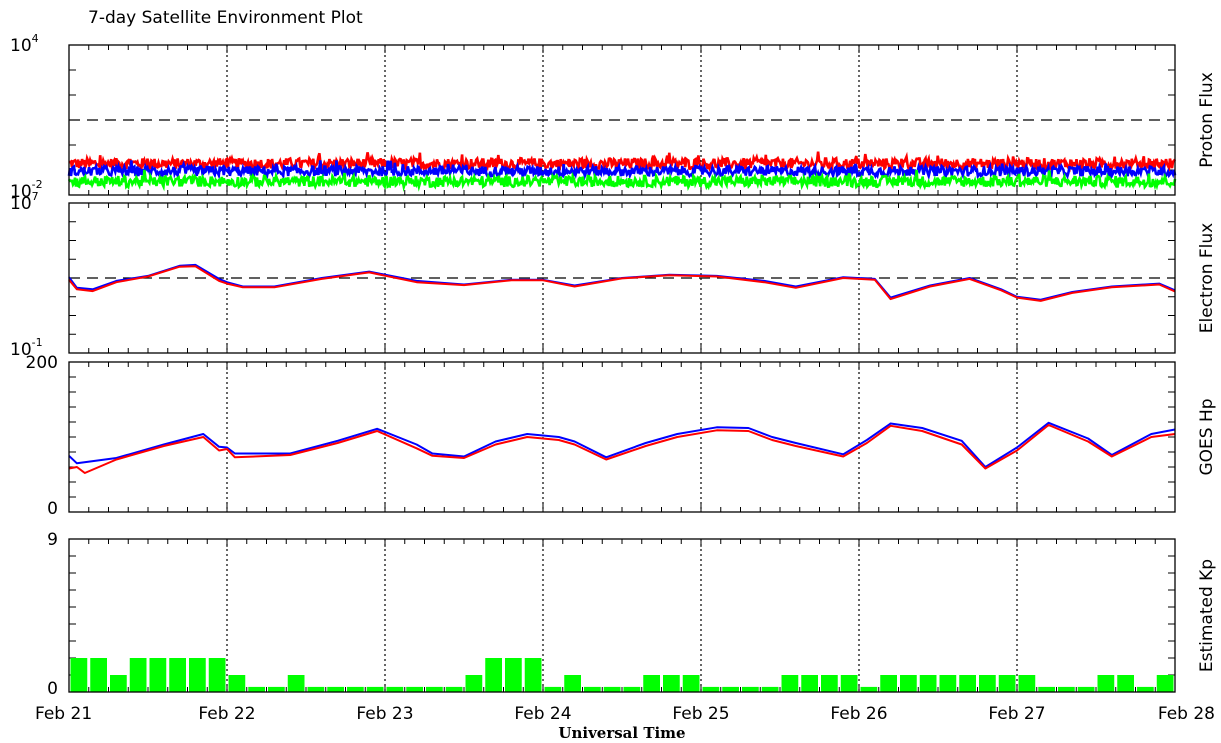 The image size is (1221, 743). Describe the element at coordinates (24, 202) in the screenshot. I see `y-tick-label-top: 10⁷` at that location.